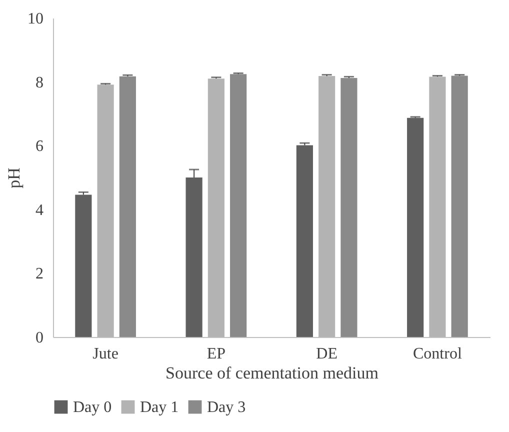 The height and width of the screenshot is (432, 509). Describe the element at coordinates (40, 274) in the screenshot. I see `y-tick-label: 2` at that location.